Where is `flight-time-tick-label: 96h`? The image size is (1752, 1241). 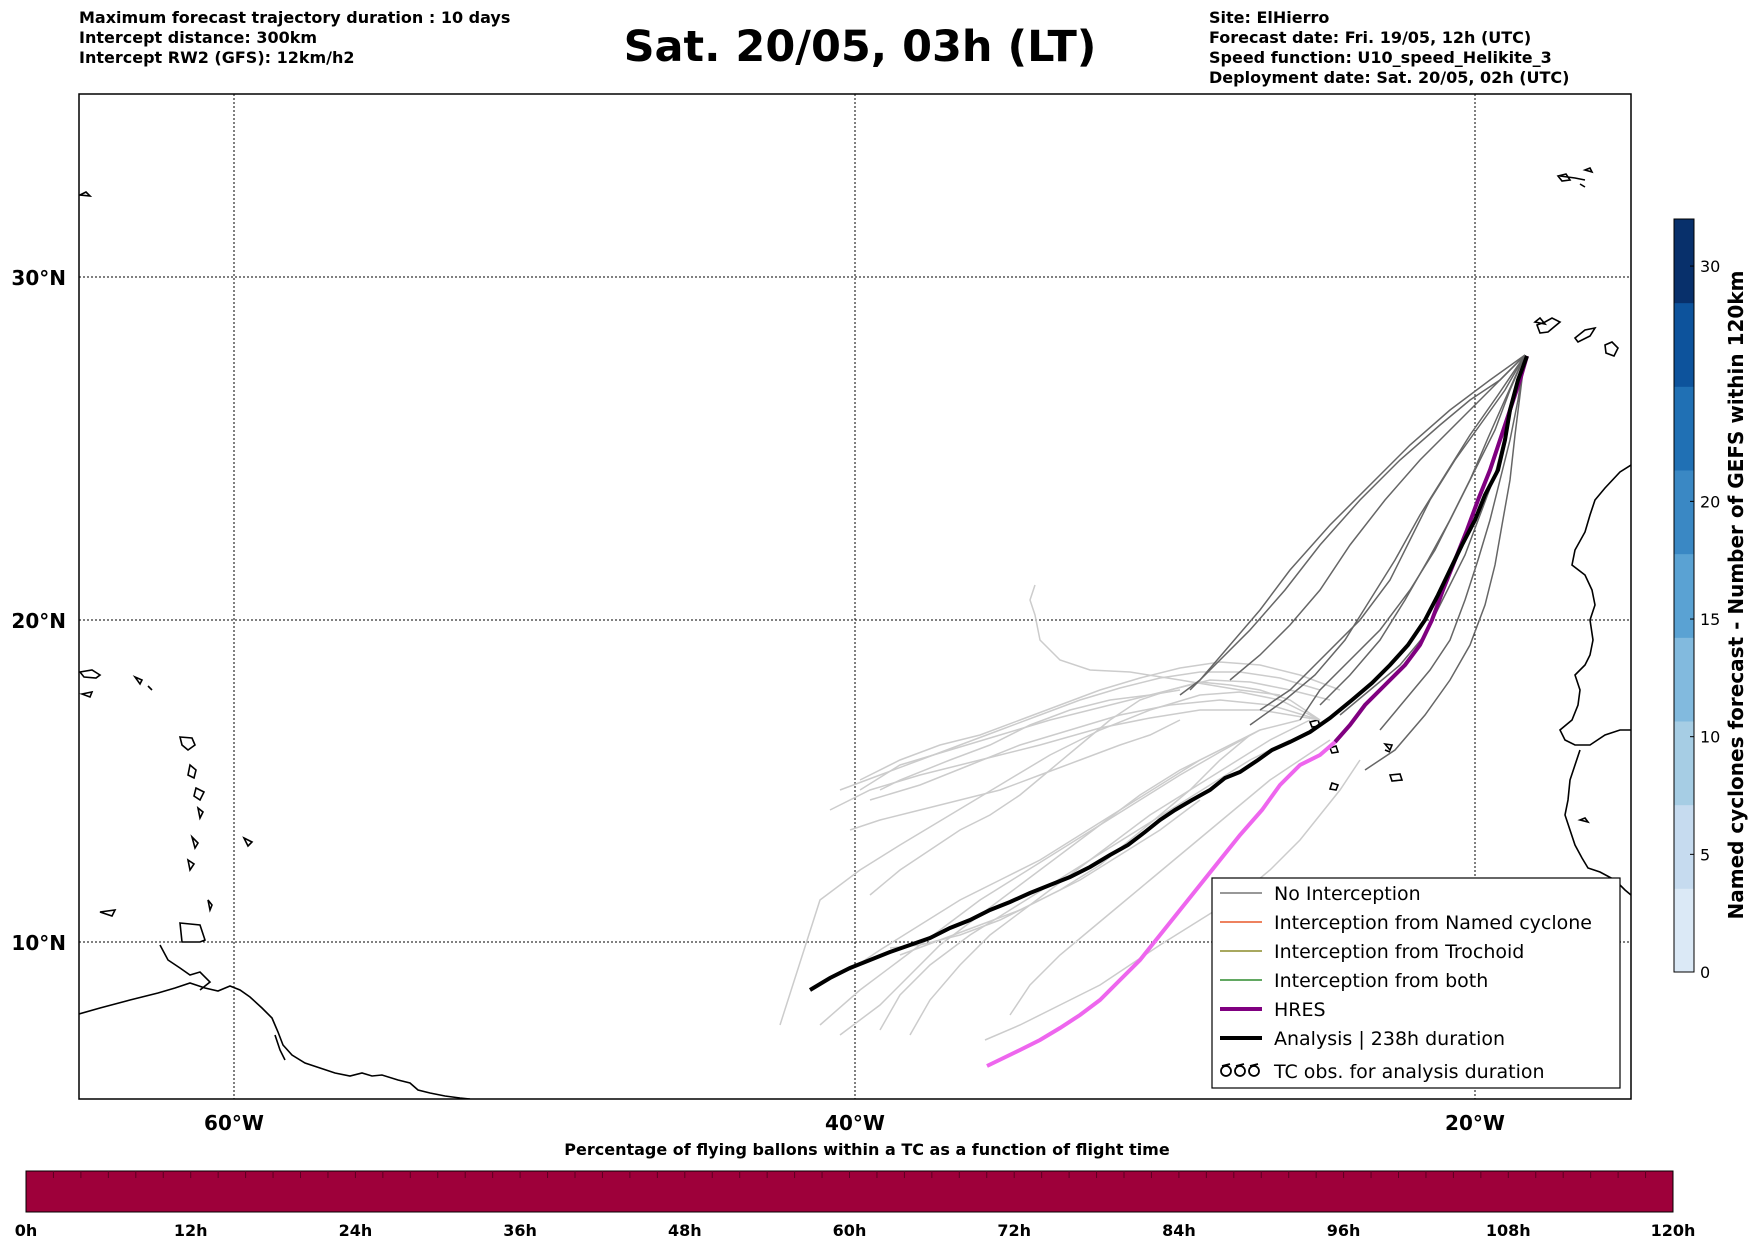 flight-time-tick-label: 96h is located at coordinates (1344, 1230).